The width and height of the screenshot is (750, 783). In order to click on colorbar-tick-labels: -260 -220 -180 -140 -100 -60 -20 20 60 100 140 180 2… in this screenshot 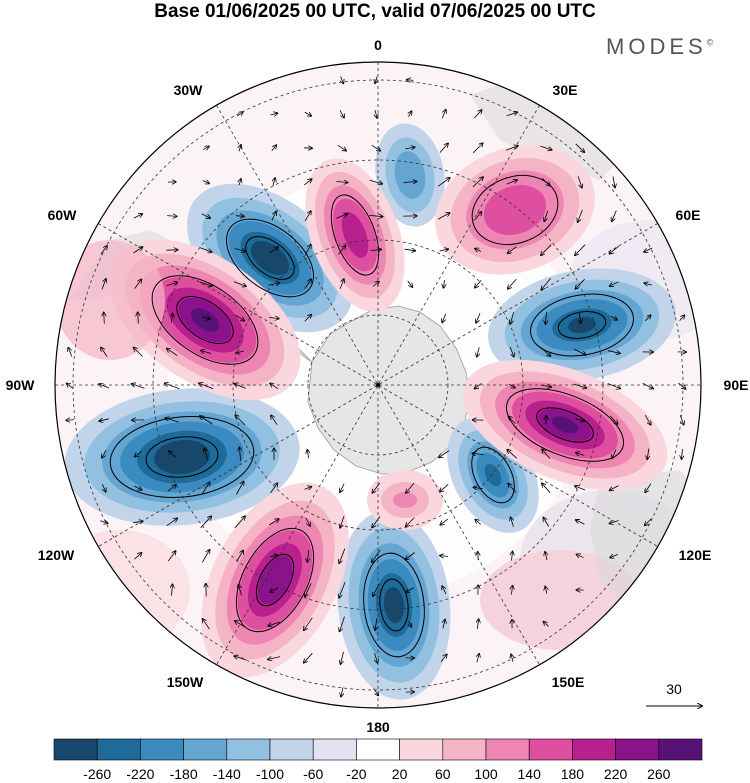, I will do `click(377, 774)`.